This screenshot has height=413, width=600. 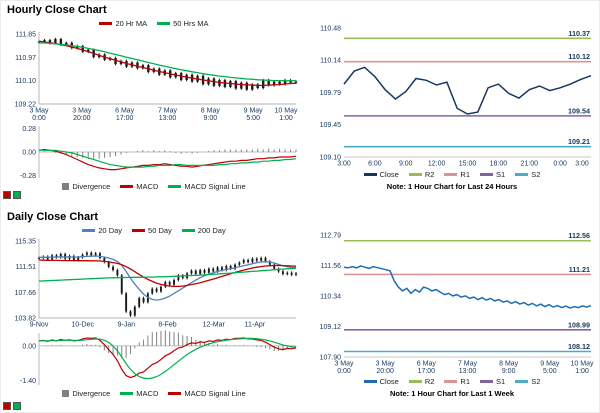 What do you see at coordinates (457, 174) in the screenshot?
I see `legend-item-r1: R1` at bounding box center [457, 174].